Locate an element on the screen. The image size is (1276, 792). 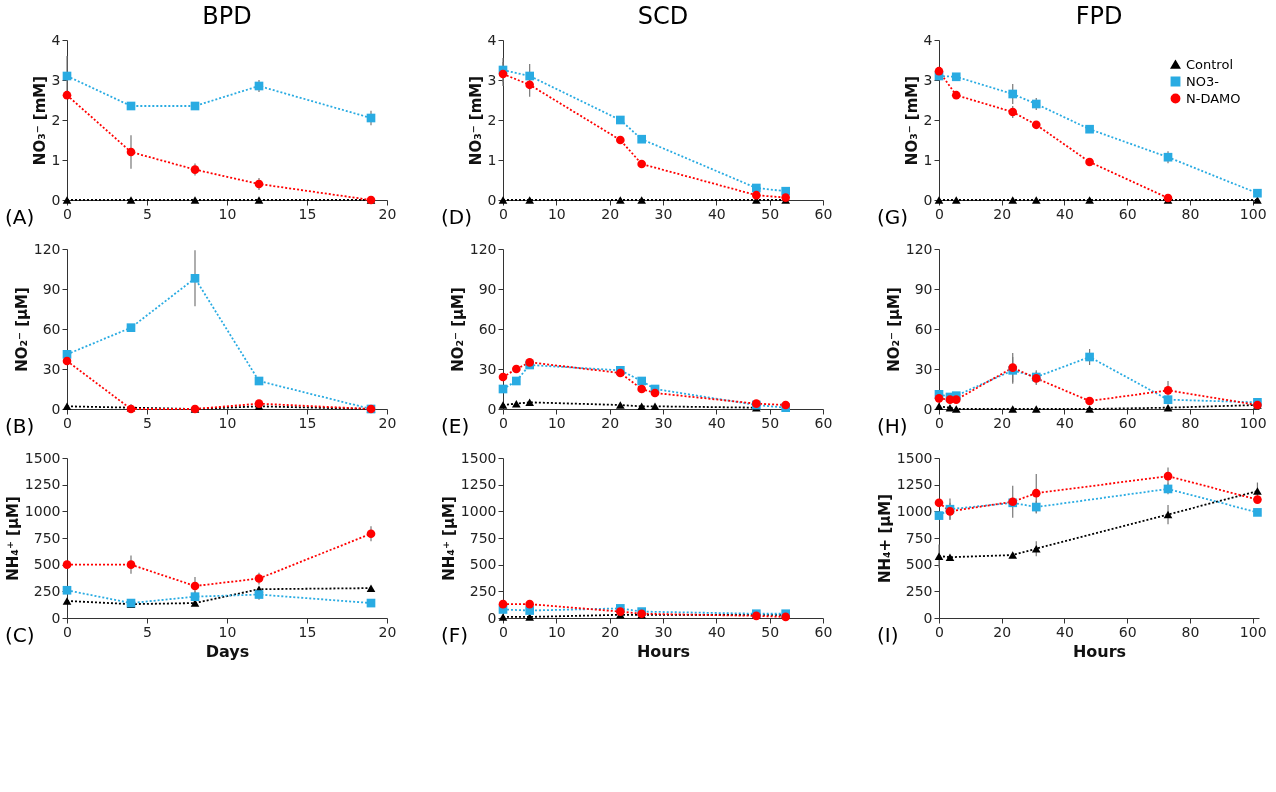
x-axis-title: Days is located at coordinates (227, 651).